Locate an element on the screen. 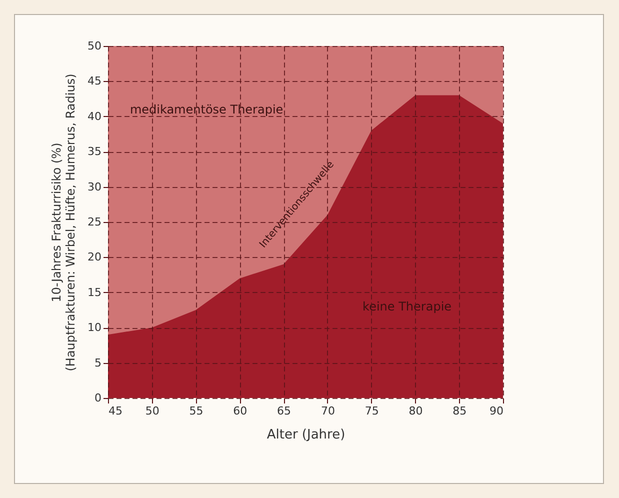  x-tick-label: 75 is located at coordinates (371, 411).